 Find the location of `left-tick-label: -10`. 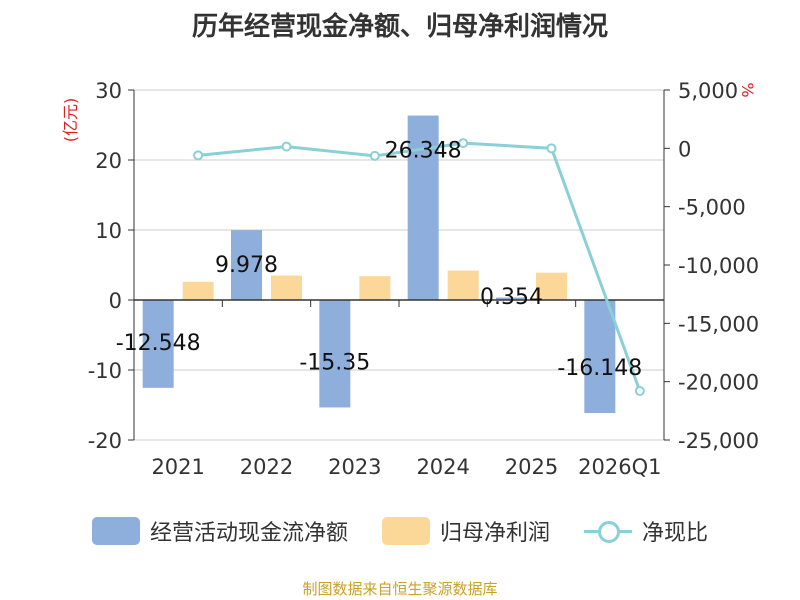

left-tick-label: -10 is located at coordinates (105, 371).